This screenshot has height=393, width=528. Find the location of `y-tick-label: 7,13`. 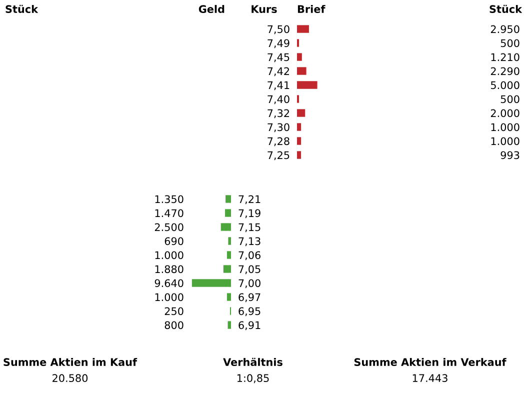

y-tick-label: 7,13 is located at coordinates (249, 241).